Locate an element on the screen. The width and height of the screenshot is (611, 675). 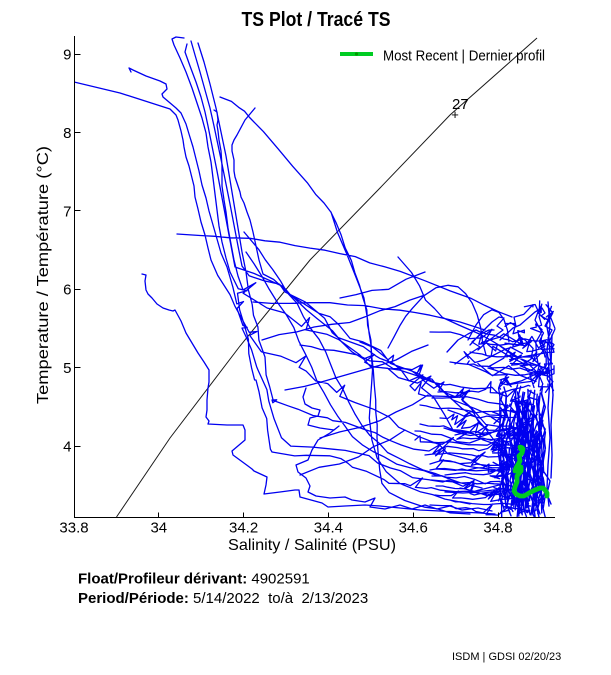
svg-text: 34.4 is located at coordinates (328, 528).